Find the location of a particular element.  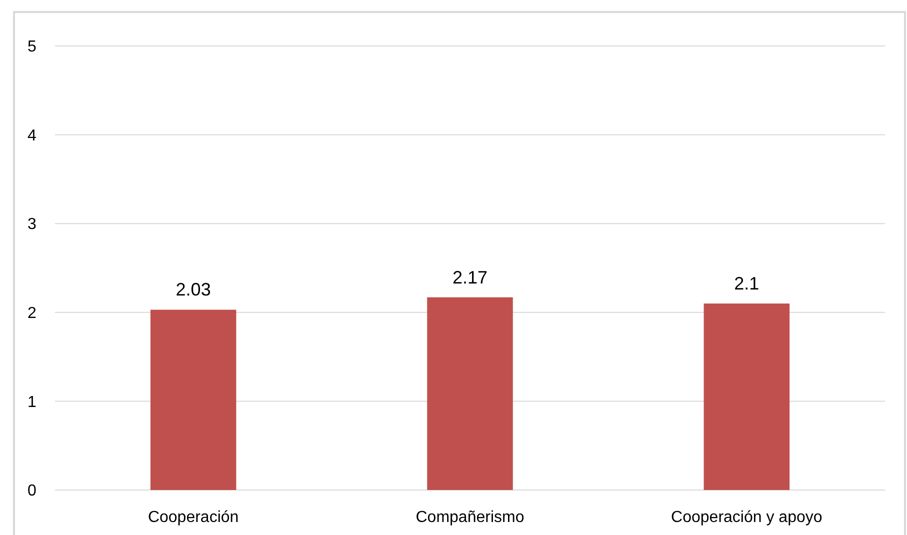

x-tick-label: Compañerismo is located at coordinates (470, 517).